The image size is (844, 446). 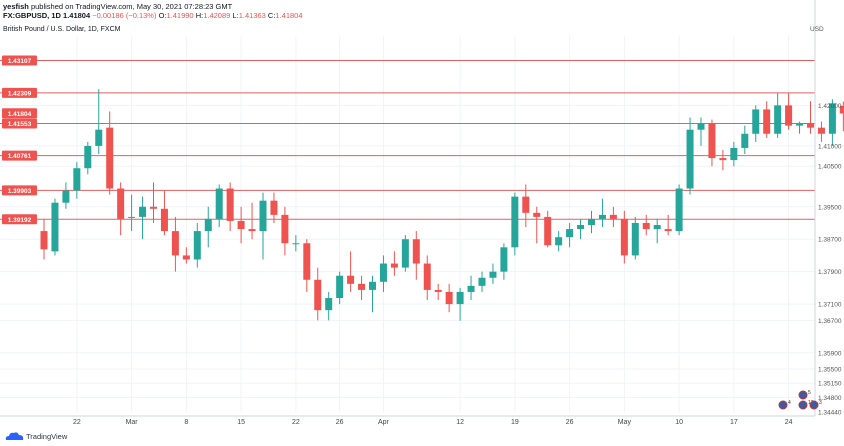 What do you see at coordinates (830, 413) in the screenshot?
I see `y-tick-label: 1.34440` at bounding box center [830, 413].